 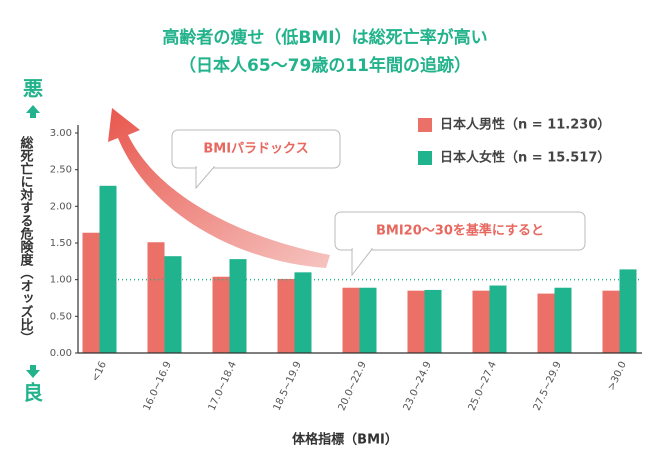 I want to click on x-tick-label: 25.0~27.4, so click(x=483, y=386).